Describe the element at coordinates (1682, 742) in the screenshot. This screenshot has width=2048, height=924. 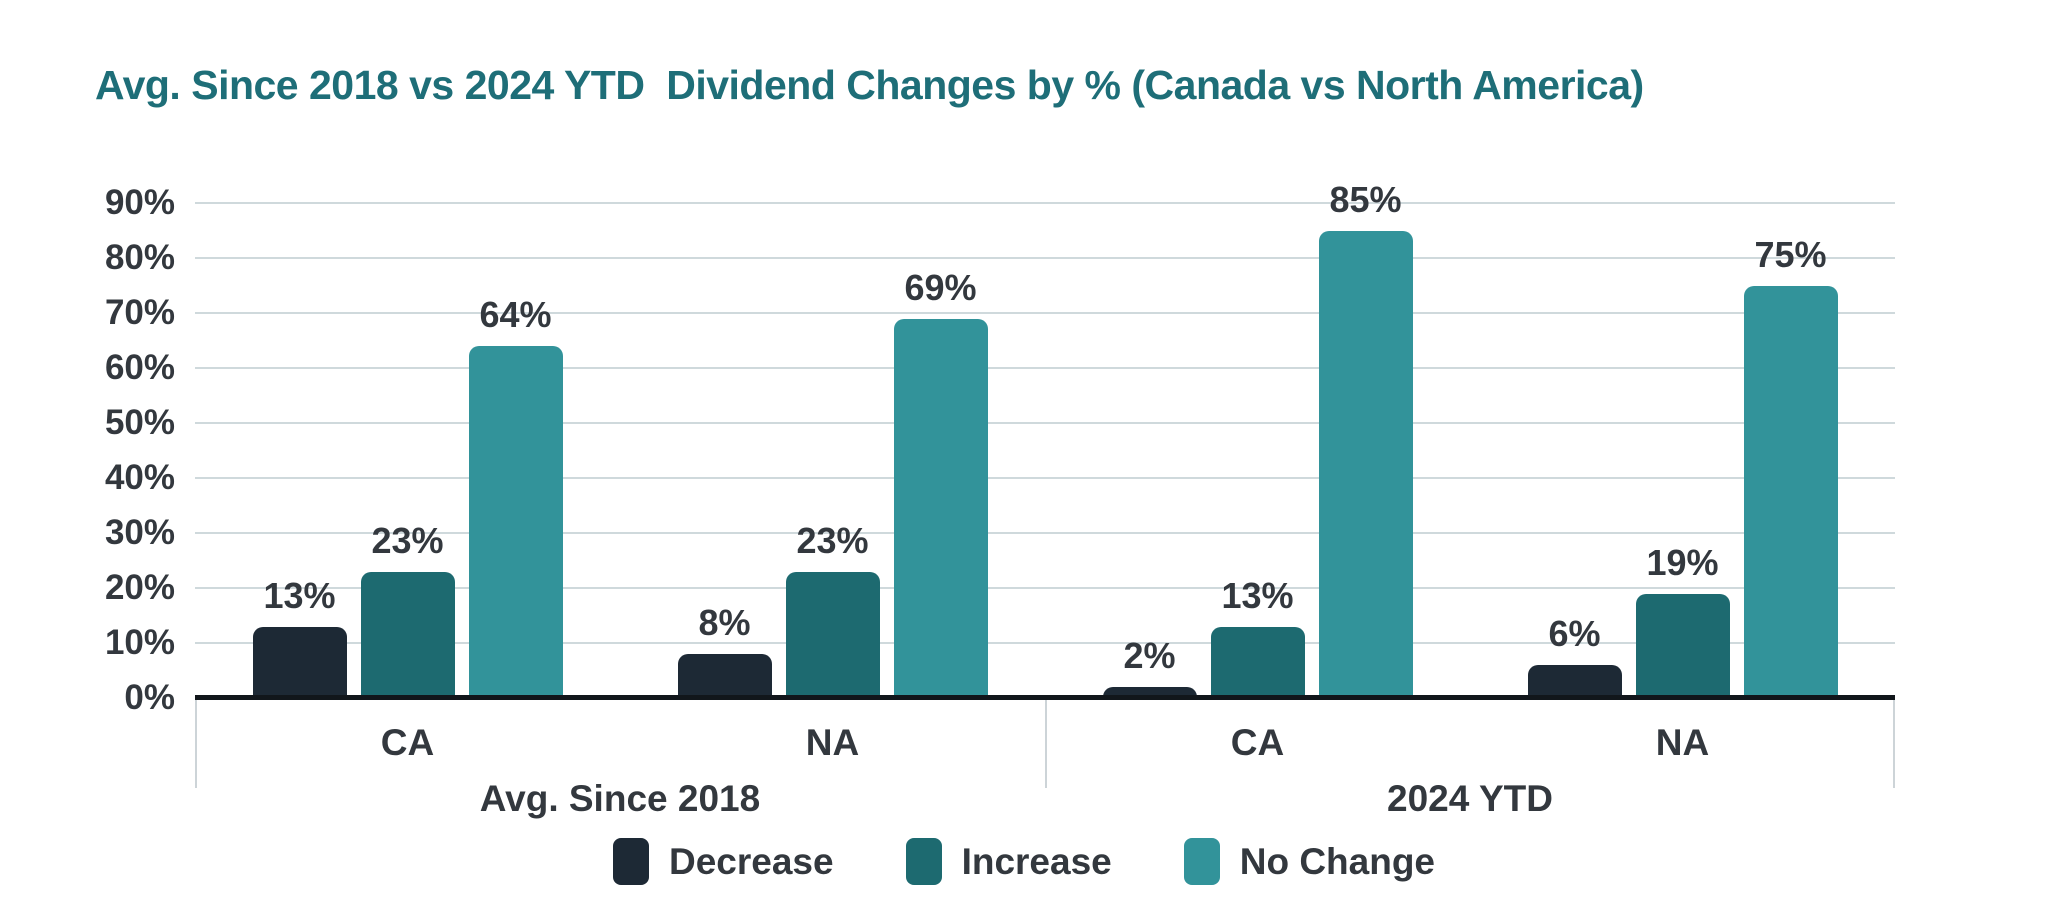
I see `category-label-2024-ytd-na: NA` at that location.